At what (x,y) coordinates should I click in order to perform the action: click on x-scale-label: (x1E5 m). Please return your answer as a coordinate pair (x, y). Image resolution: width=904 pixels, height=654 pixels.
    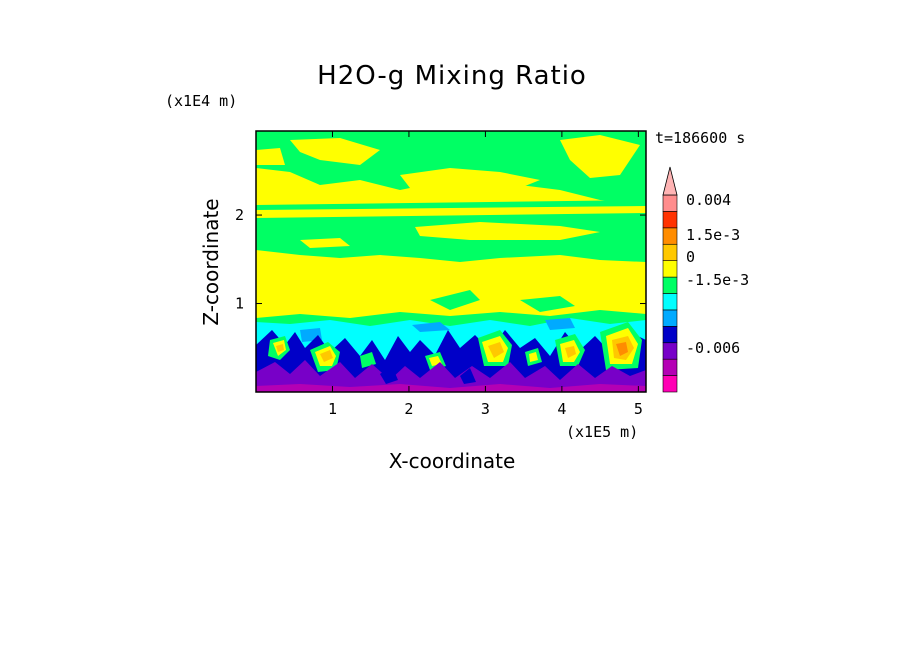
    Looking at the image, I should click on (602, 432).